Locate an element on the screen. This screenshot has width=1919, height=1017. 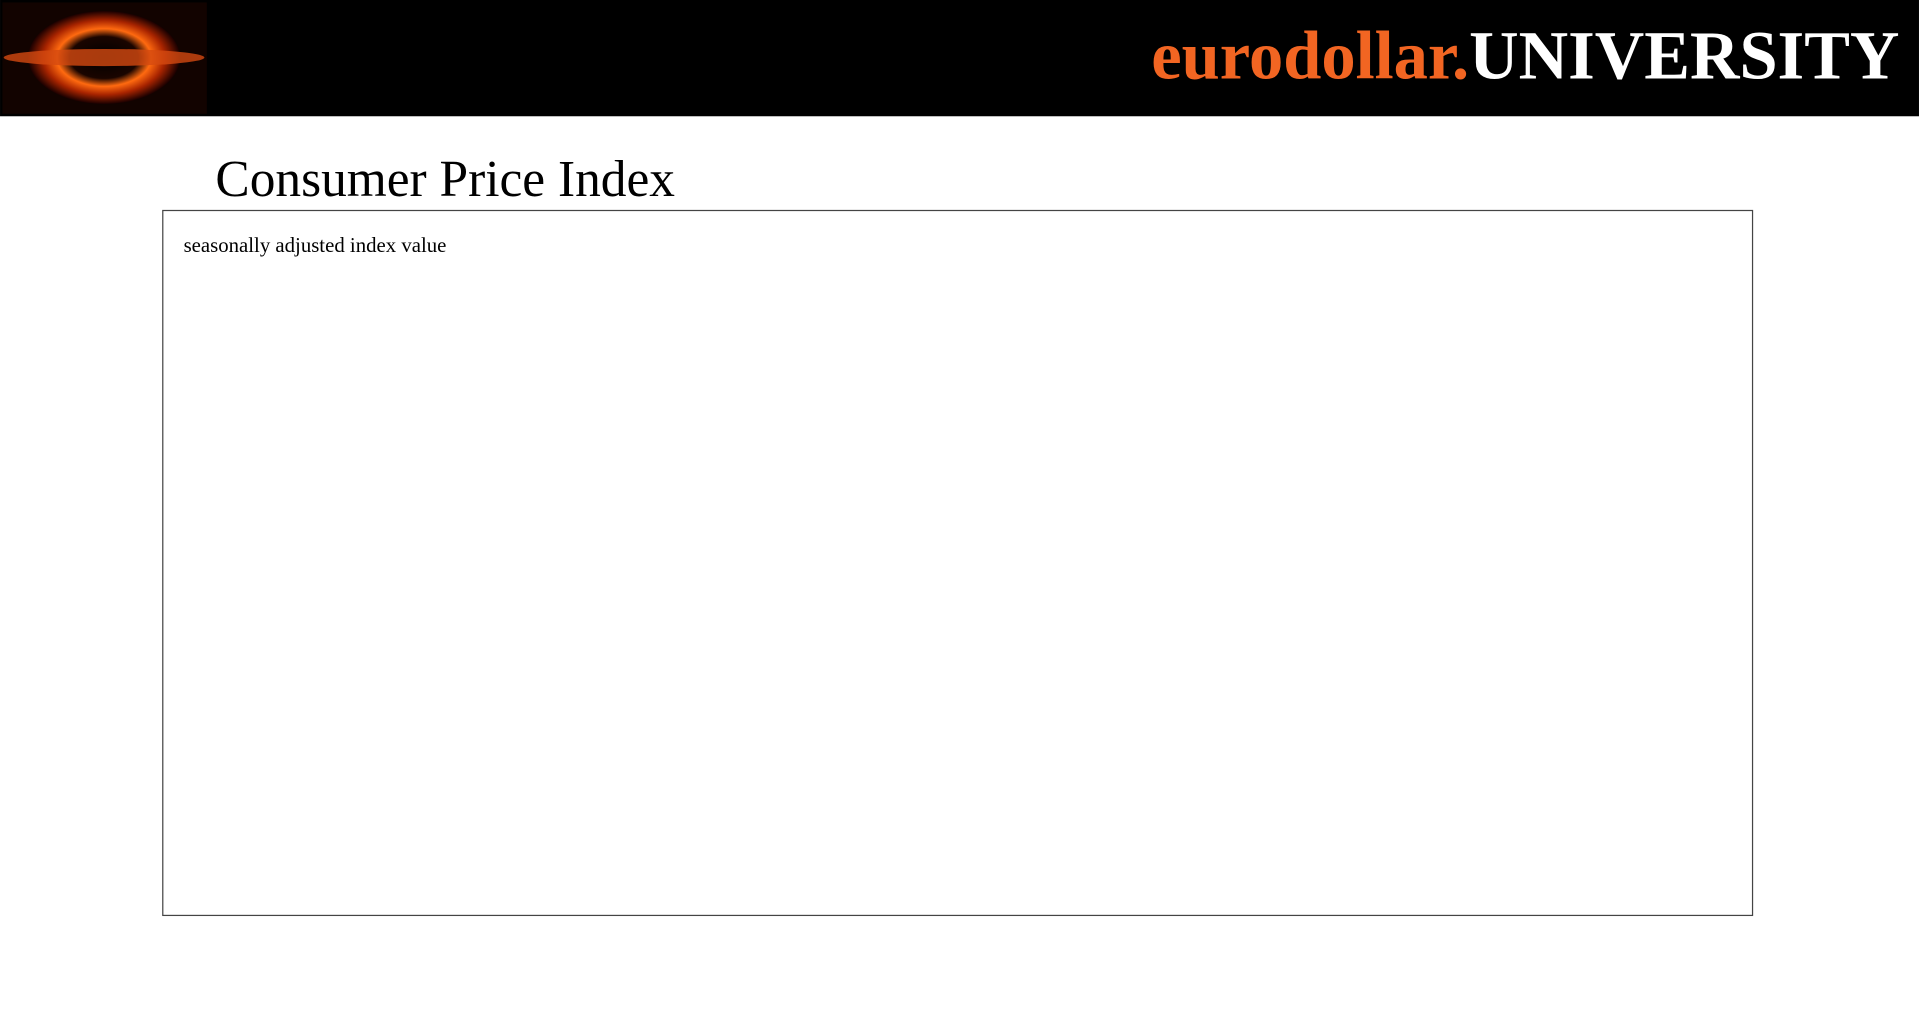
chart-subtitle: seasonally adjusted index value is located at coordinates (315, 245).